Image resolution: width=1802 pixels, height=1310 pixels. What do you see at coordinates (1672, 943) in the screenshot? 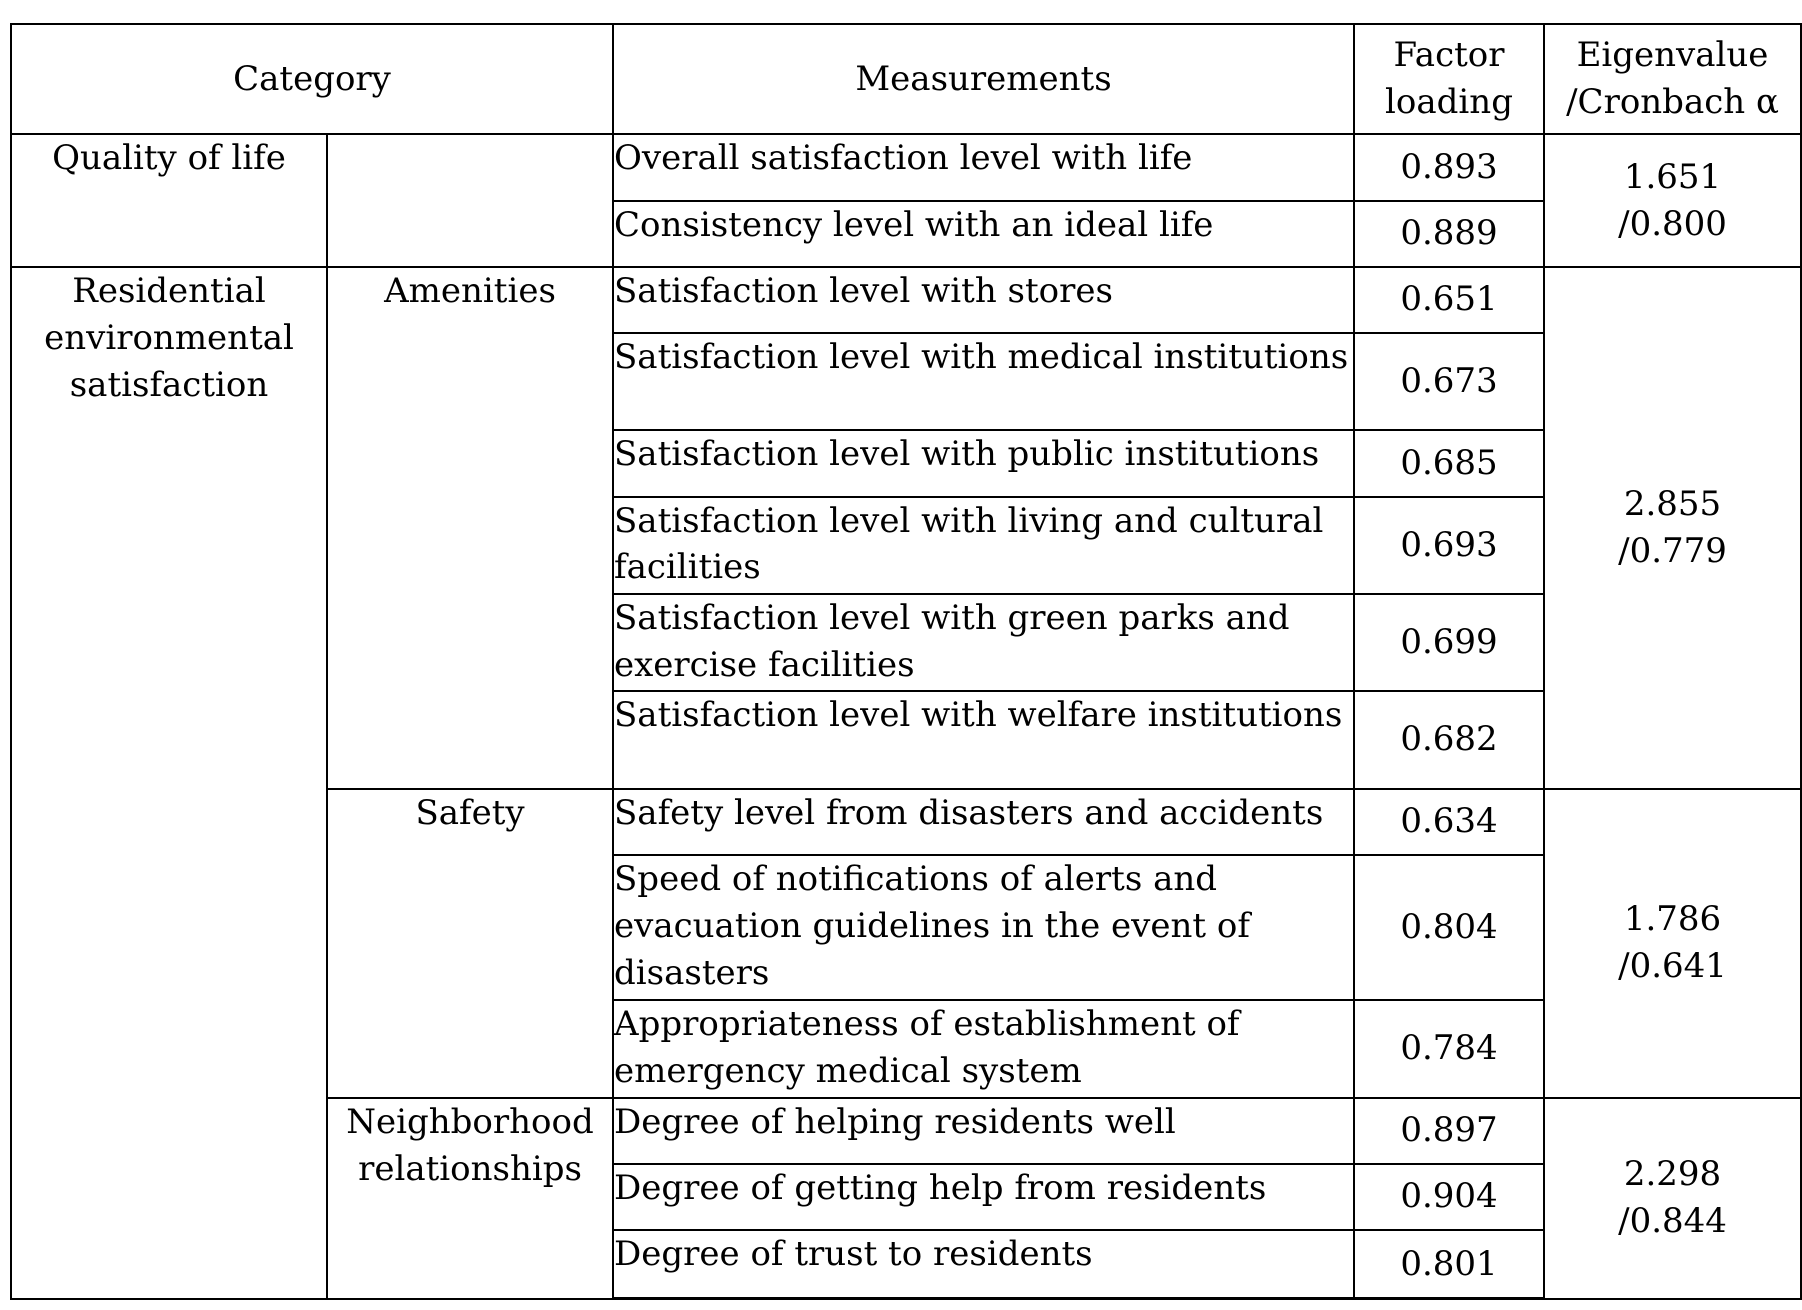
I see `eigenvalue-cell: 1.786 /0.641` at bounding box center [1672, 943].